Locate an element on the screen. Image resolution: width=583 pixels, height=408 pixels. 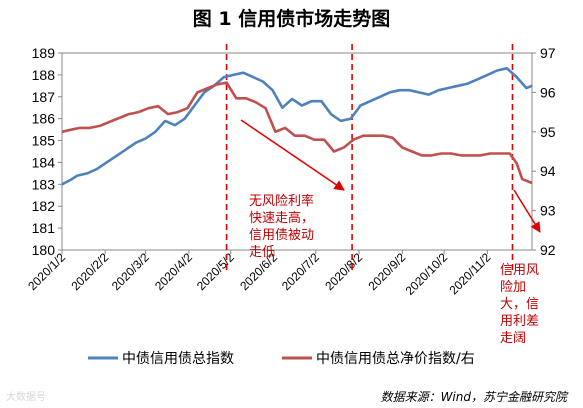
source-note: 数据来源：Wind，苏宁金融研究院 is located at coordinates (473, 397).